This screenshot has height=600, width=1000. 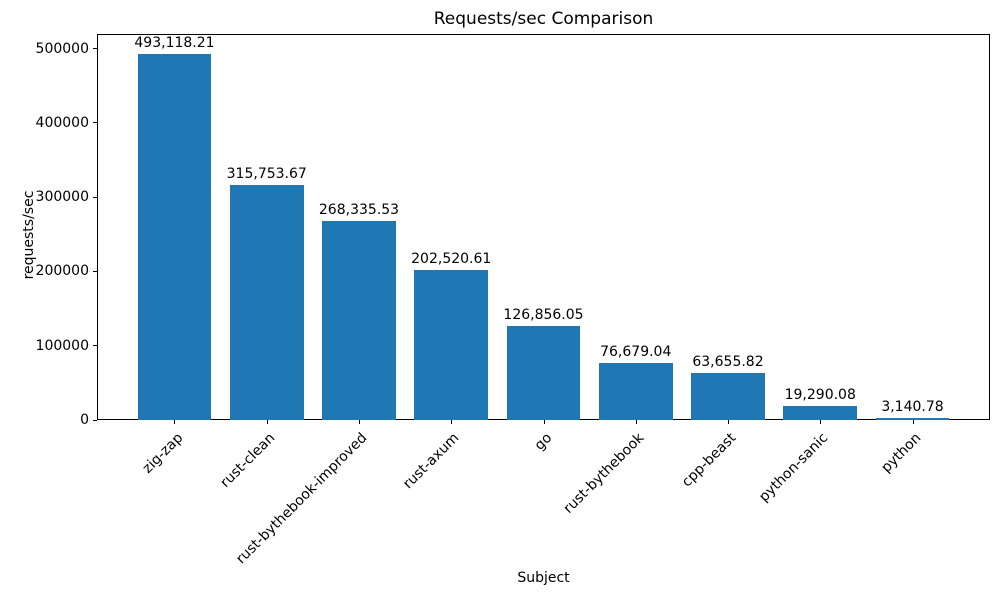 I want to click on y-tick-label: 500000, so click(x=62, y=48).